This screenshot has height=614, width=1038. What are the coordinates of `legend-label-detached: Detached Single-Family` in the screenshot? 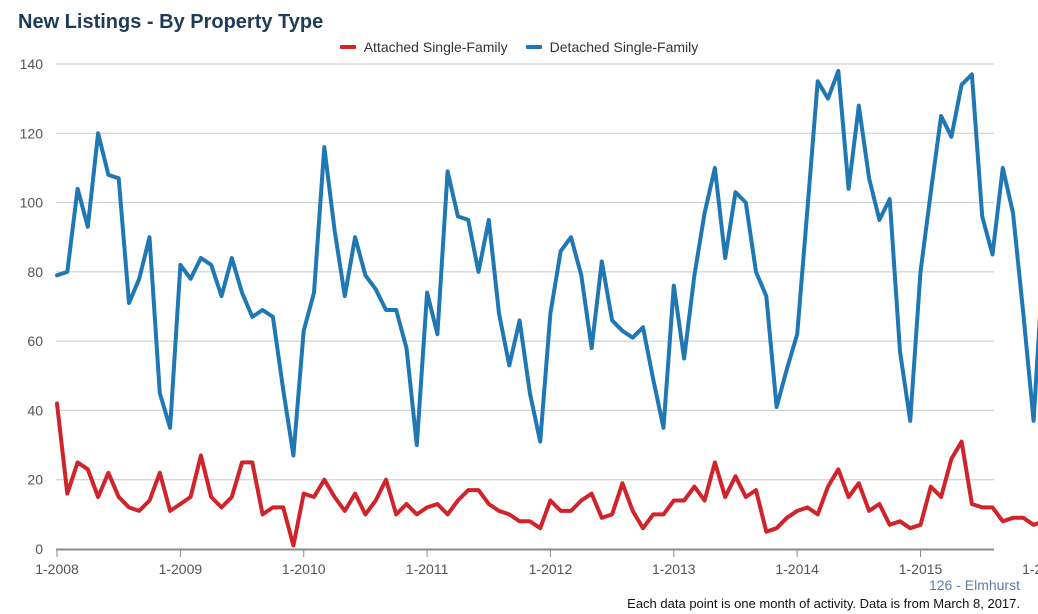 It's located at (624, 47).